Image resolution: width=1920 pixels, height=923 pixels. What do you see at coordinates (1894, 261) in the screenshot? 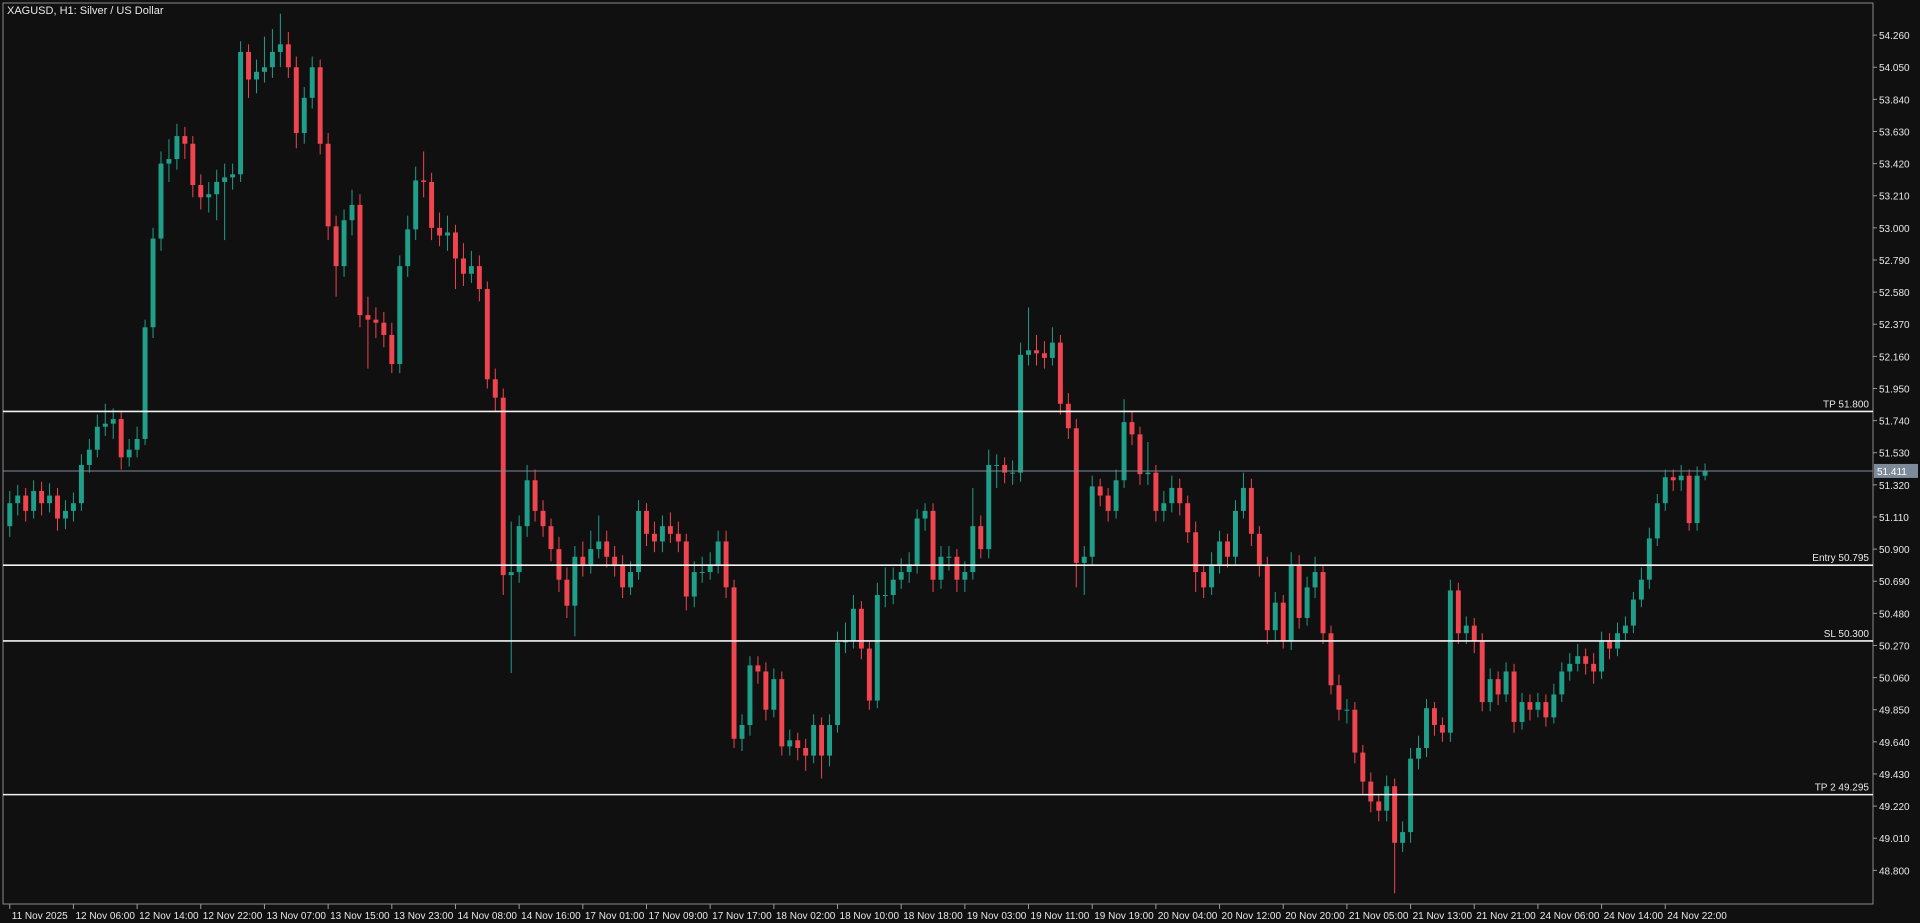
I see `y-tick-label: 52.790` at bounding box center [1894, 261].